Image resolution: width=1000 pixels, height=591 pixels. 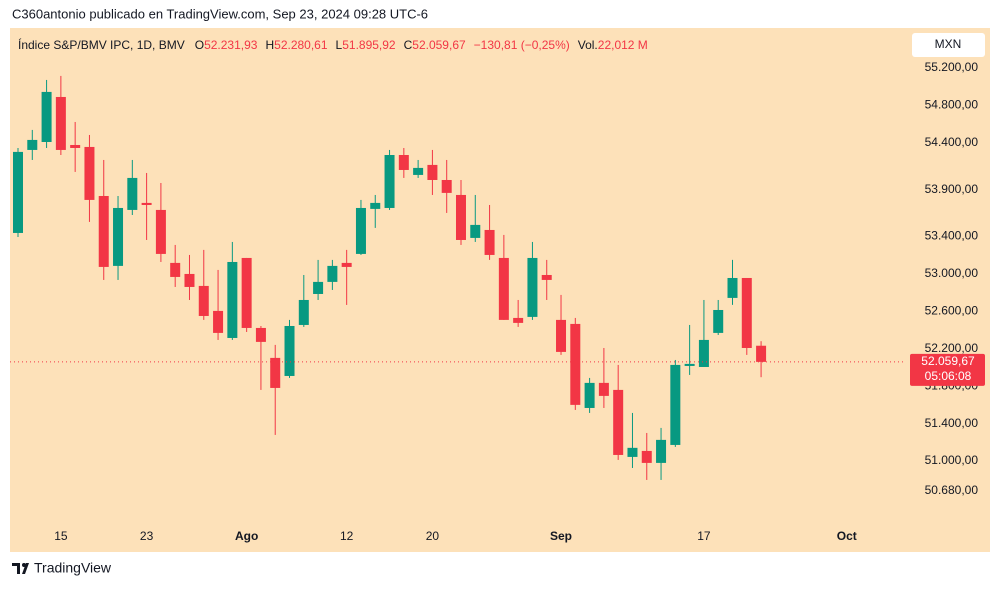 What do you see at coordinates (952, 490) in the screenshot?
I see `y-tick-label: 50.680,00` at bounding box center [952, 490].